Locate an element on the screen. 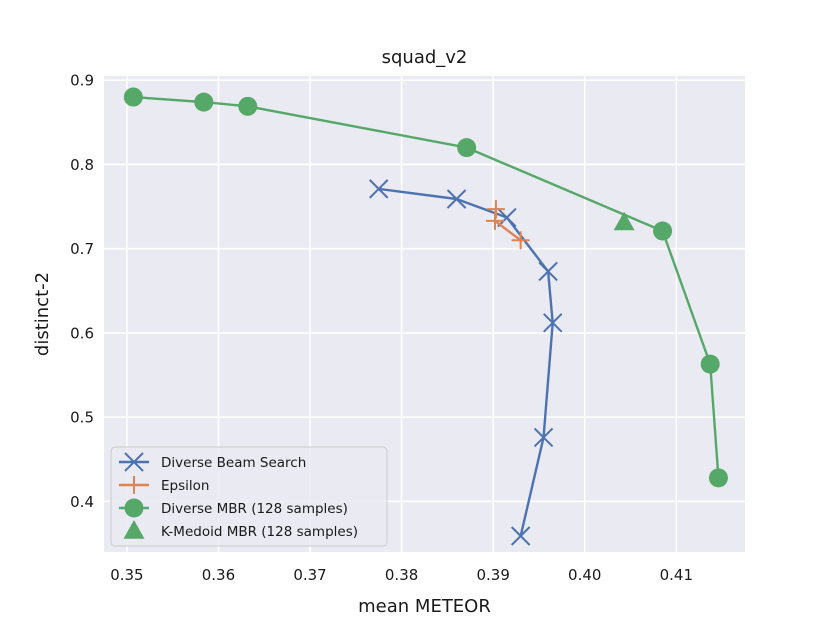 The height and width of the screenshot is (623, 830). legend-item: Diverse Beam Search is located at coordinates (212, 462).